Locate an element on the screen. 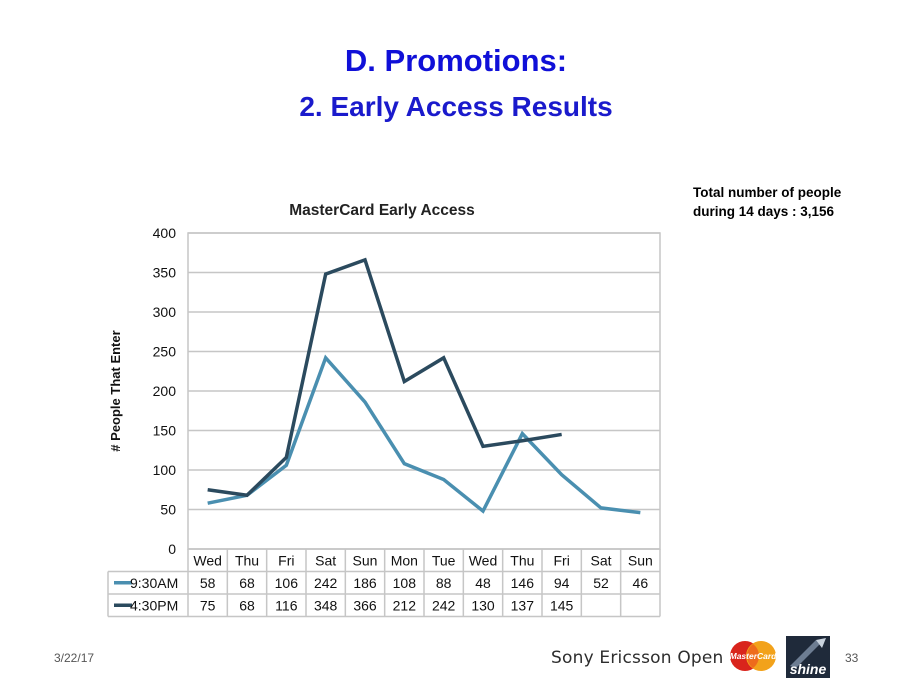 This screenshot has height=687, width=912. page-number: 33 is located at coordinates (852, 658).